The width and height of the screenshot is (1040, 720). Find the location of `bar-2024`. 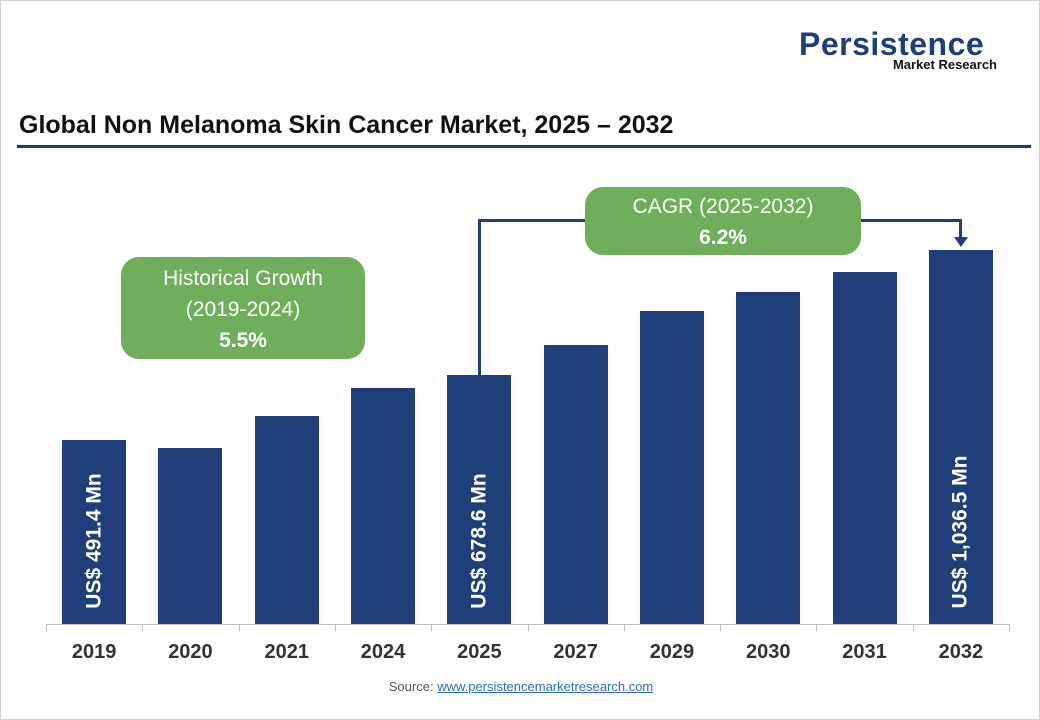

bar-2024 is located at coordinates (383, 505).